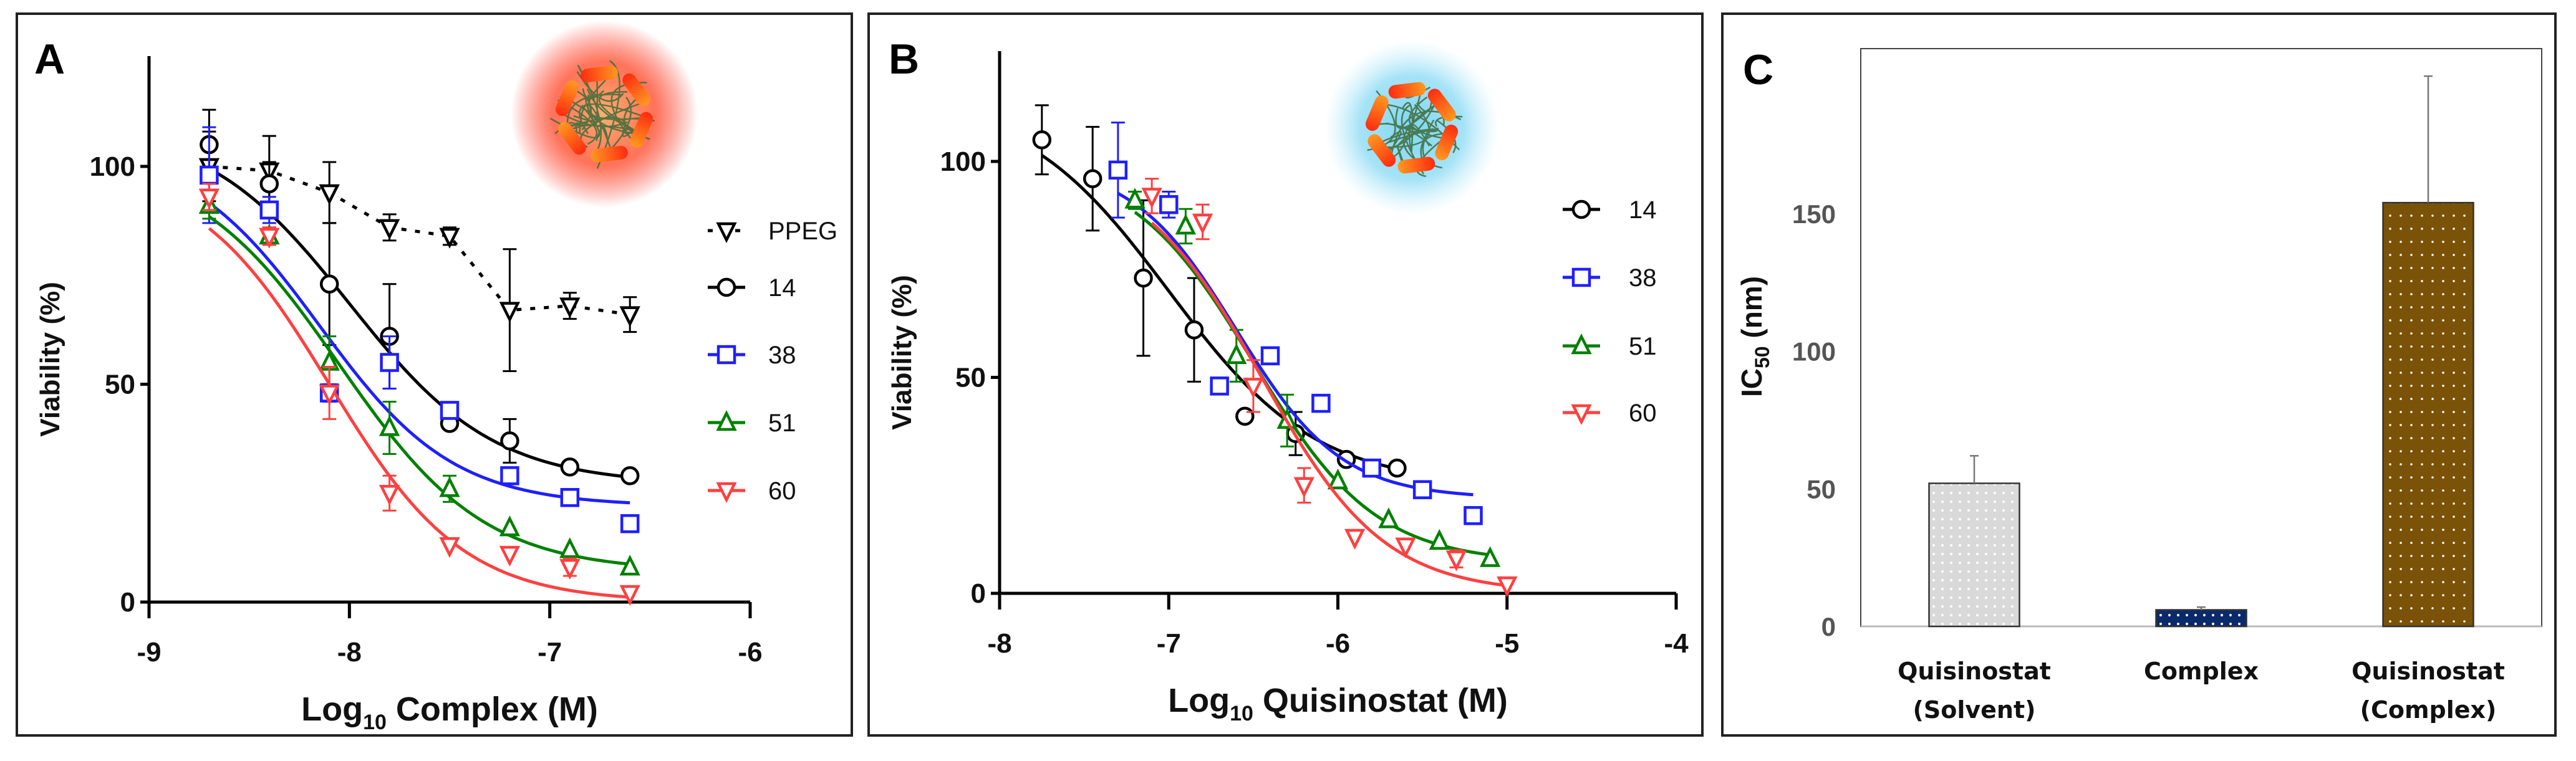 The height and width of the screenshot is (761, 2576). What do you see at coordinates (2428, 710) in the screenshot?
I see `category-label: (Complex)` at bounding box center [2428, 710].